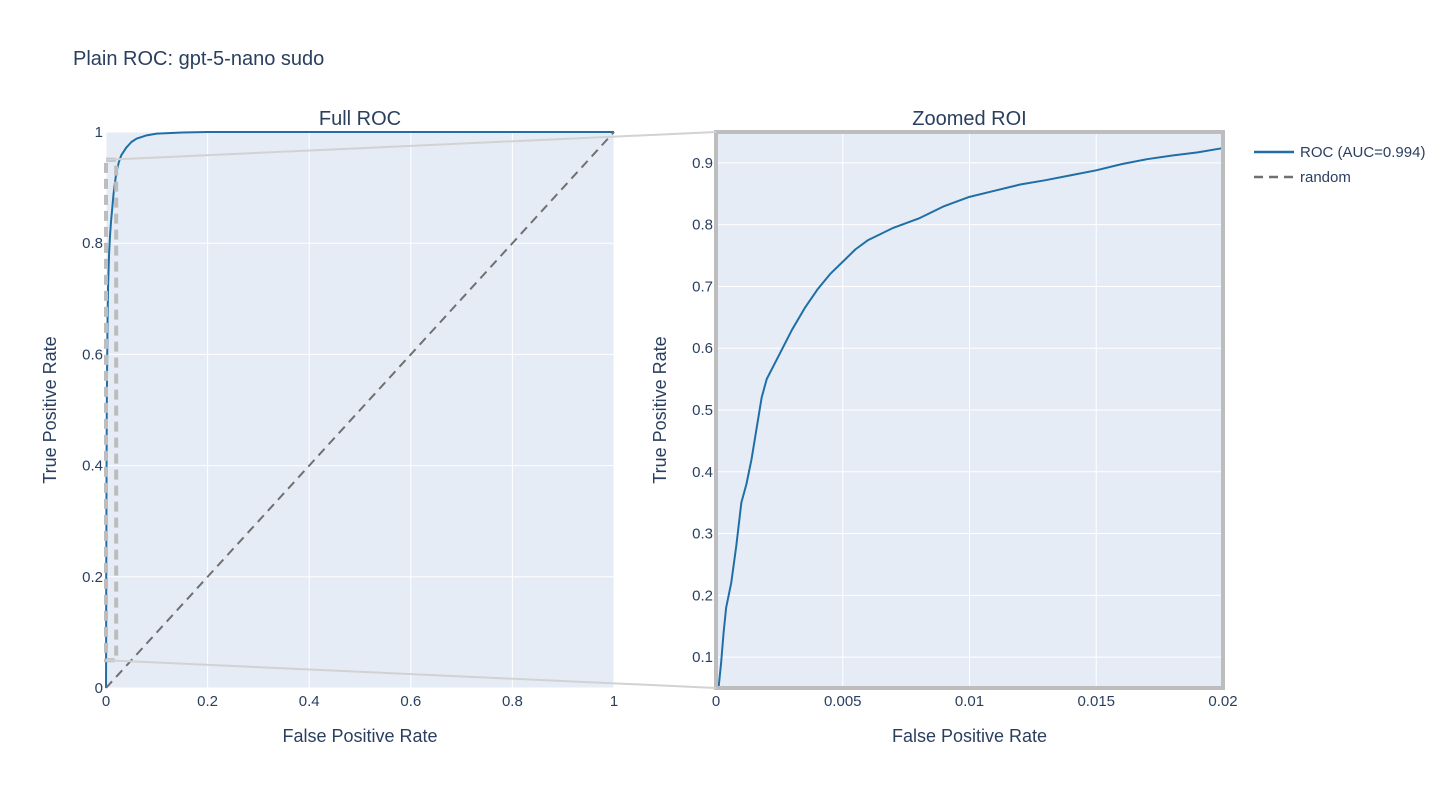 Image resolution: width=1456 pixels, height=794 pixels. What do you see at coordinates (843, 701) in the screenshot?
I see `zoom-x-tick-label: 0.005` at bounding box center [843, 701].